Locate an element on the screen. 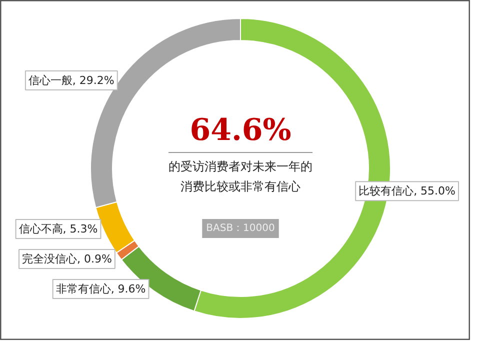 The image size is (500, 355). slice-label: 完全没信心, 0.9% is located at coordinates (67, 259).